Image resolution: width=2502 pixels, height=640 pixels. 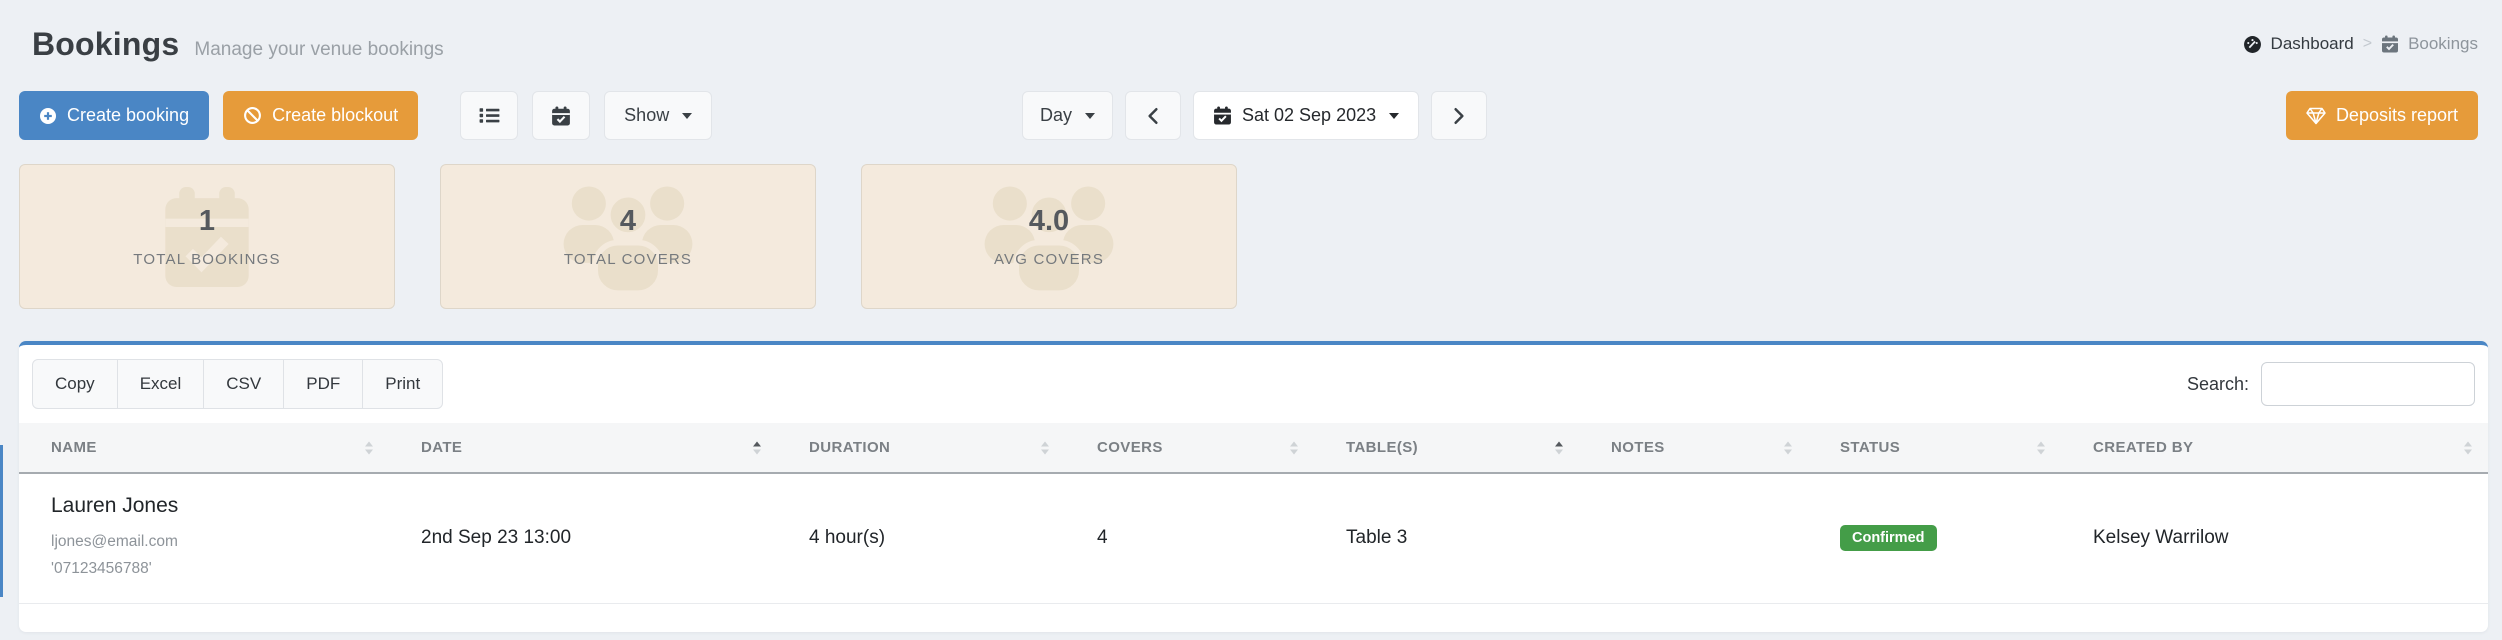 I want to click on view-mode-label: Day, so click(x=1056, y=115).